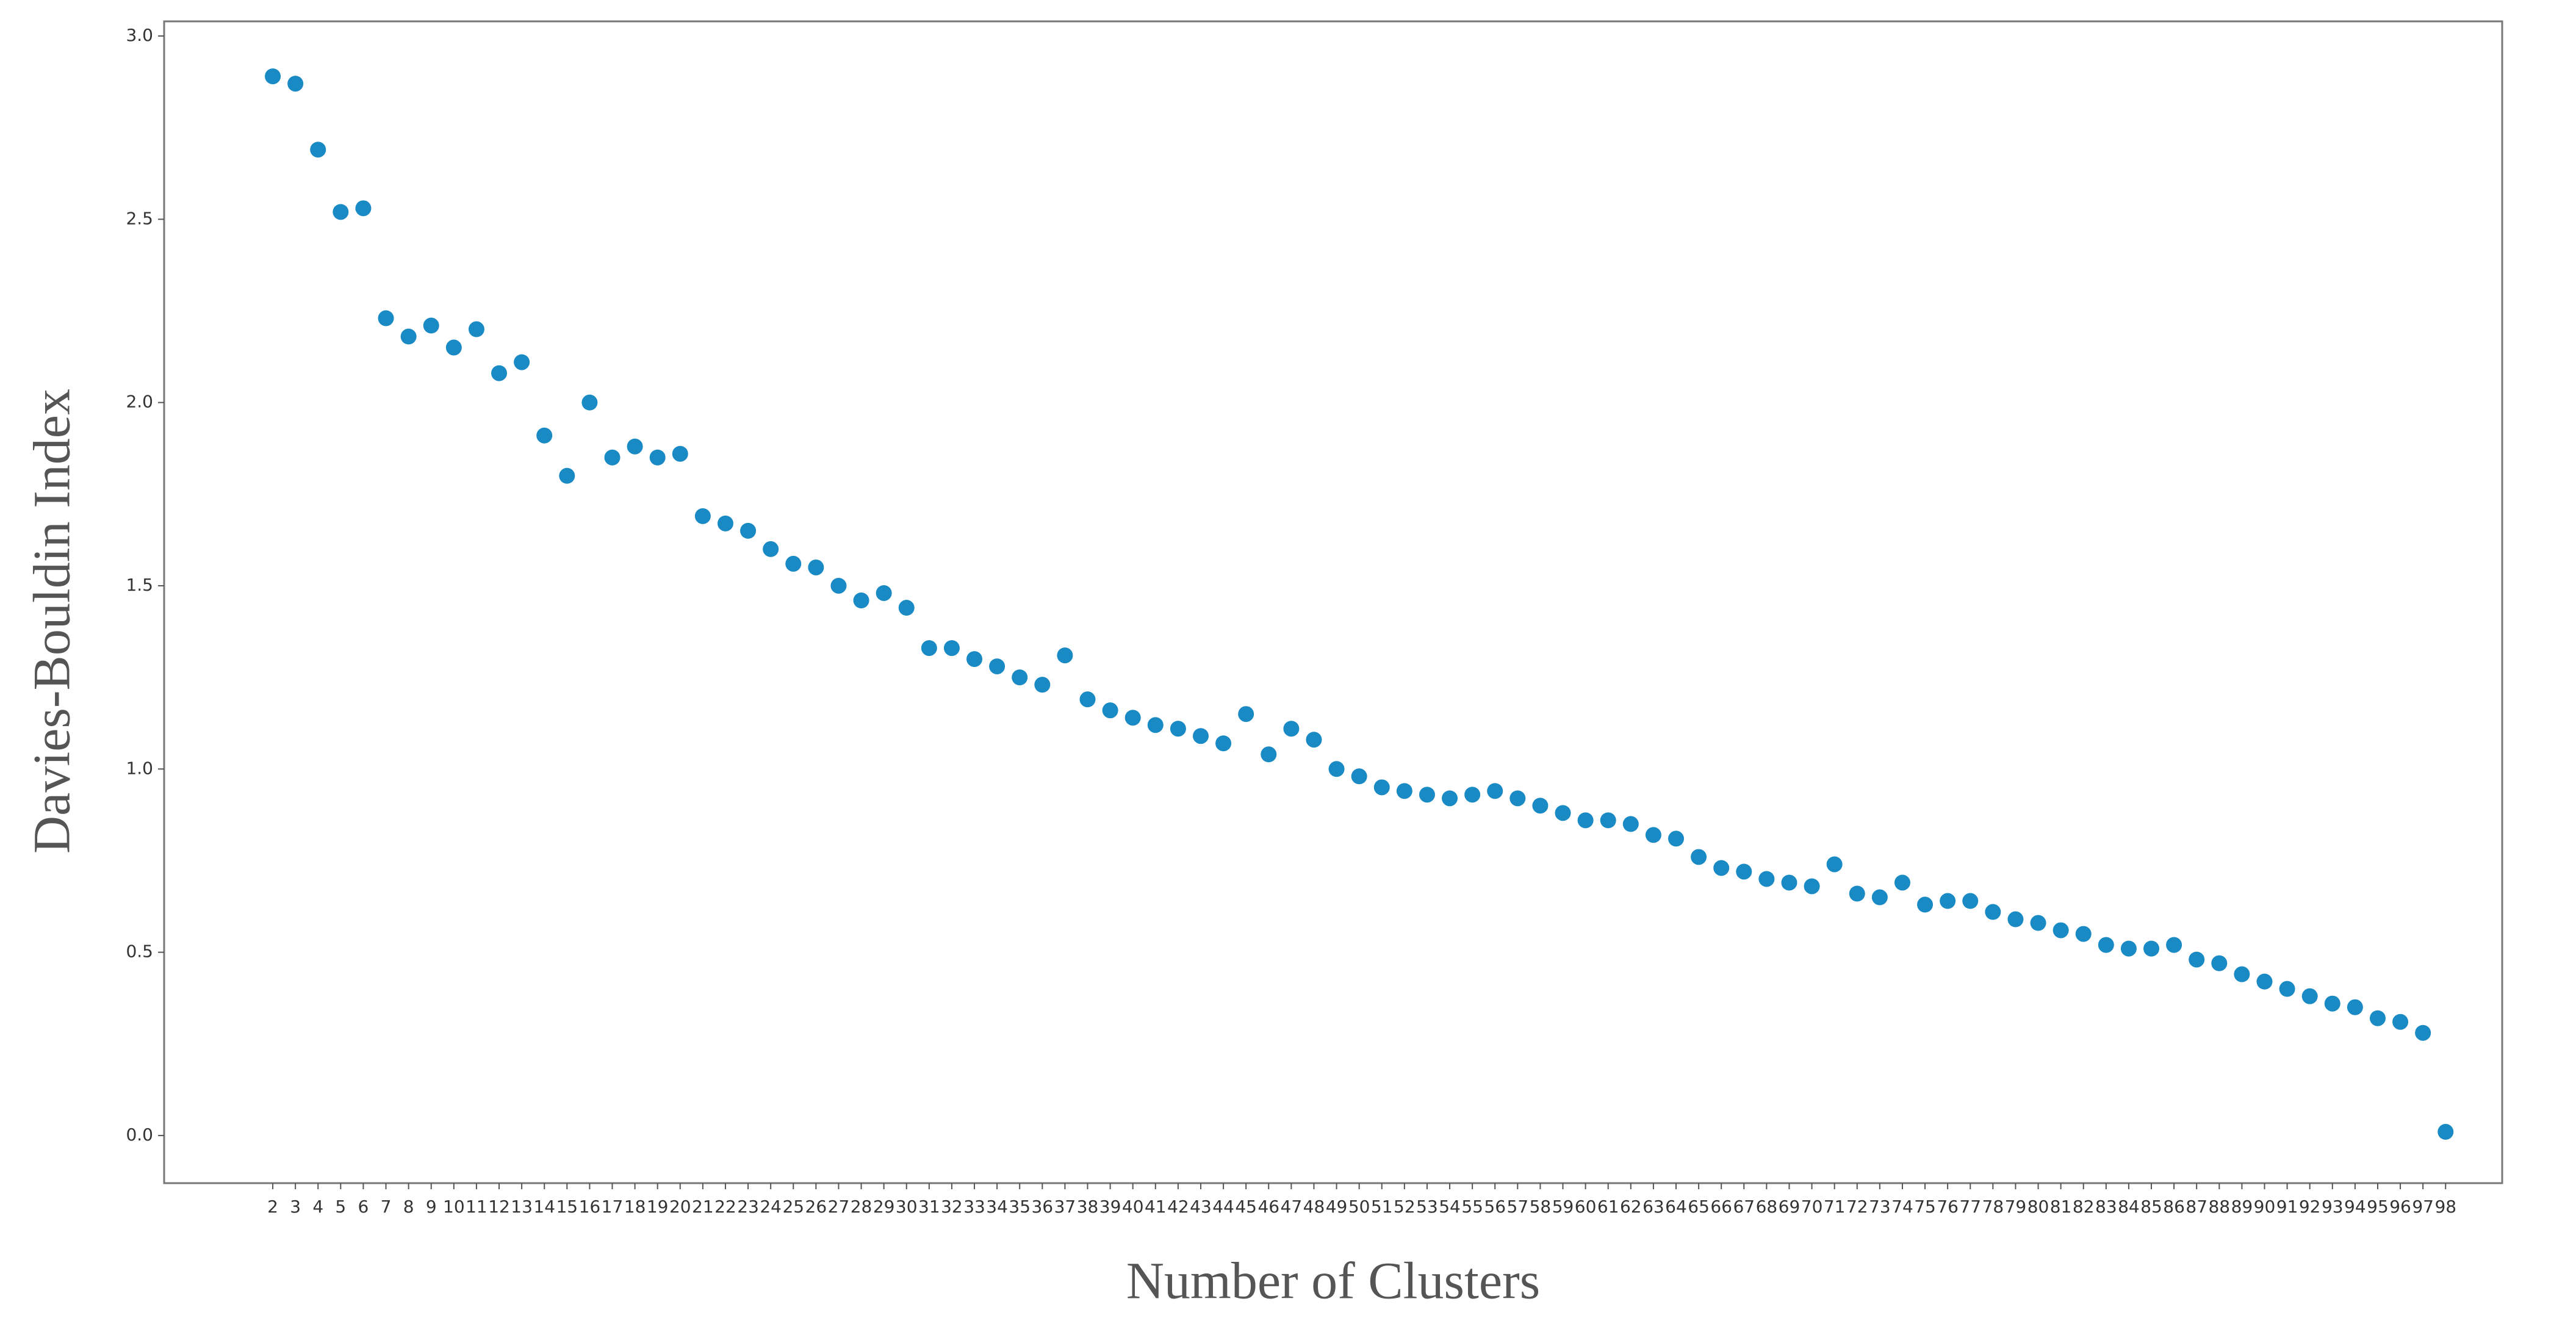  What do you see at coordinates (1835, 1207) in the screenshot?
I see `x-tick-label: 71` at bounding box center [1835, 1207].